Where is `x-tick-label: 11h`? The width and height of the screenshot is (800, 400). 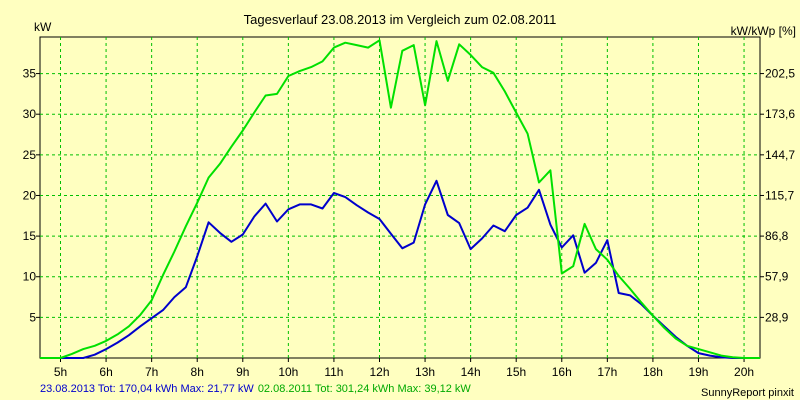 x-tick-label: 11h is located at coordinates (333, 372).